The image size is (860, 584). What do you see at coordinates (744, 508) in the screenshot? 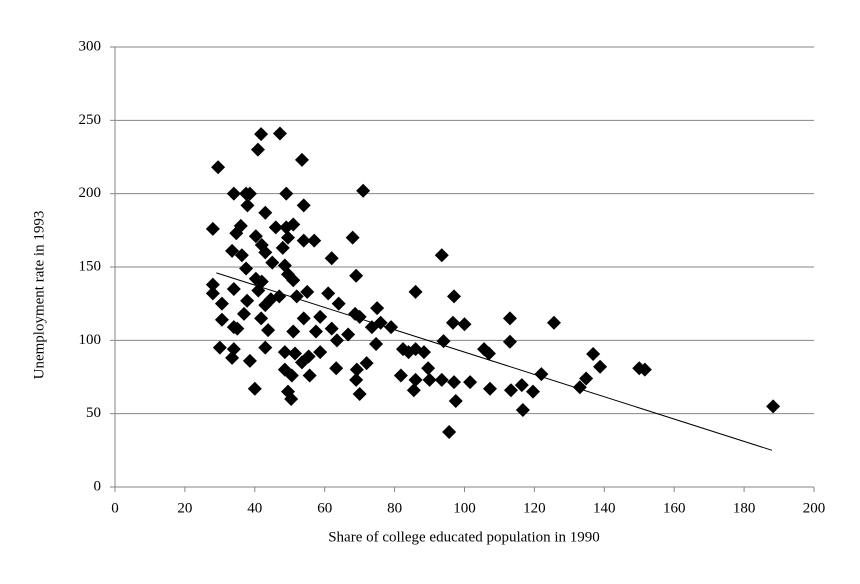
I see `x-tick-label: 180` at bounding box center [744, 508].